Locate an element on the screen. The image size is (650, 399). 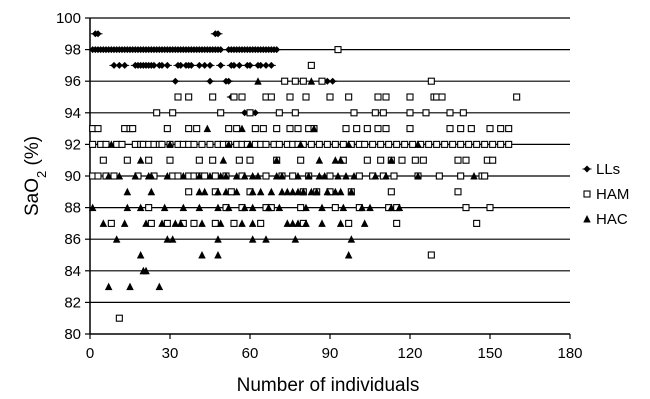
y-tick-label-94: 94 is located at coordinates (72, 113).